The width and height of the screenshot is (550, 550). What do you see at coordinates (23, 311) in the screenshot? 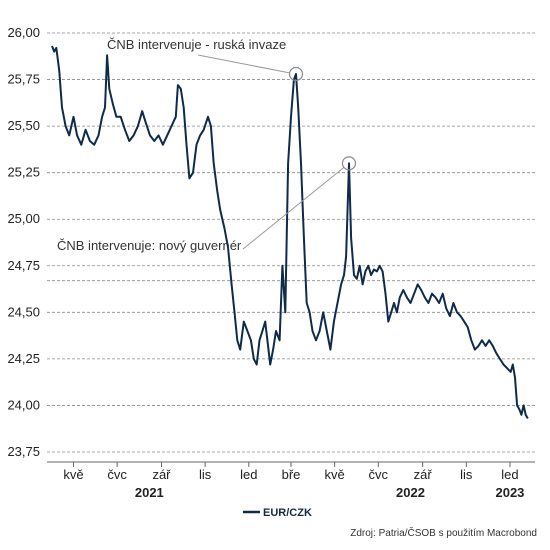
I see `y-tick-label: 24,50` at bounding box center [23, 311].